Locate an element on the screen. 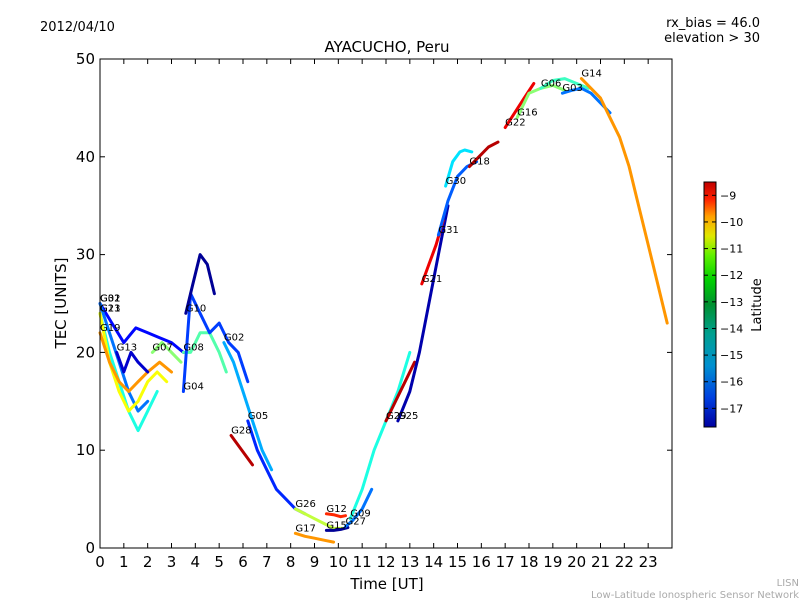 This screenshot has height=600, width=800. colorbar-tick-label: −10 is located at coordinates (731, 222).